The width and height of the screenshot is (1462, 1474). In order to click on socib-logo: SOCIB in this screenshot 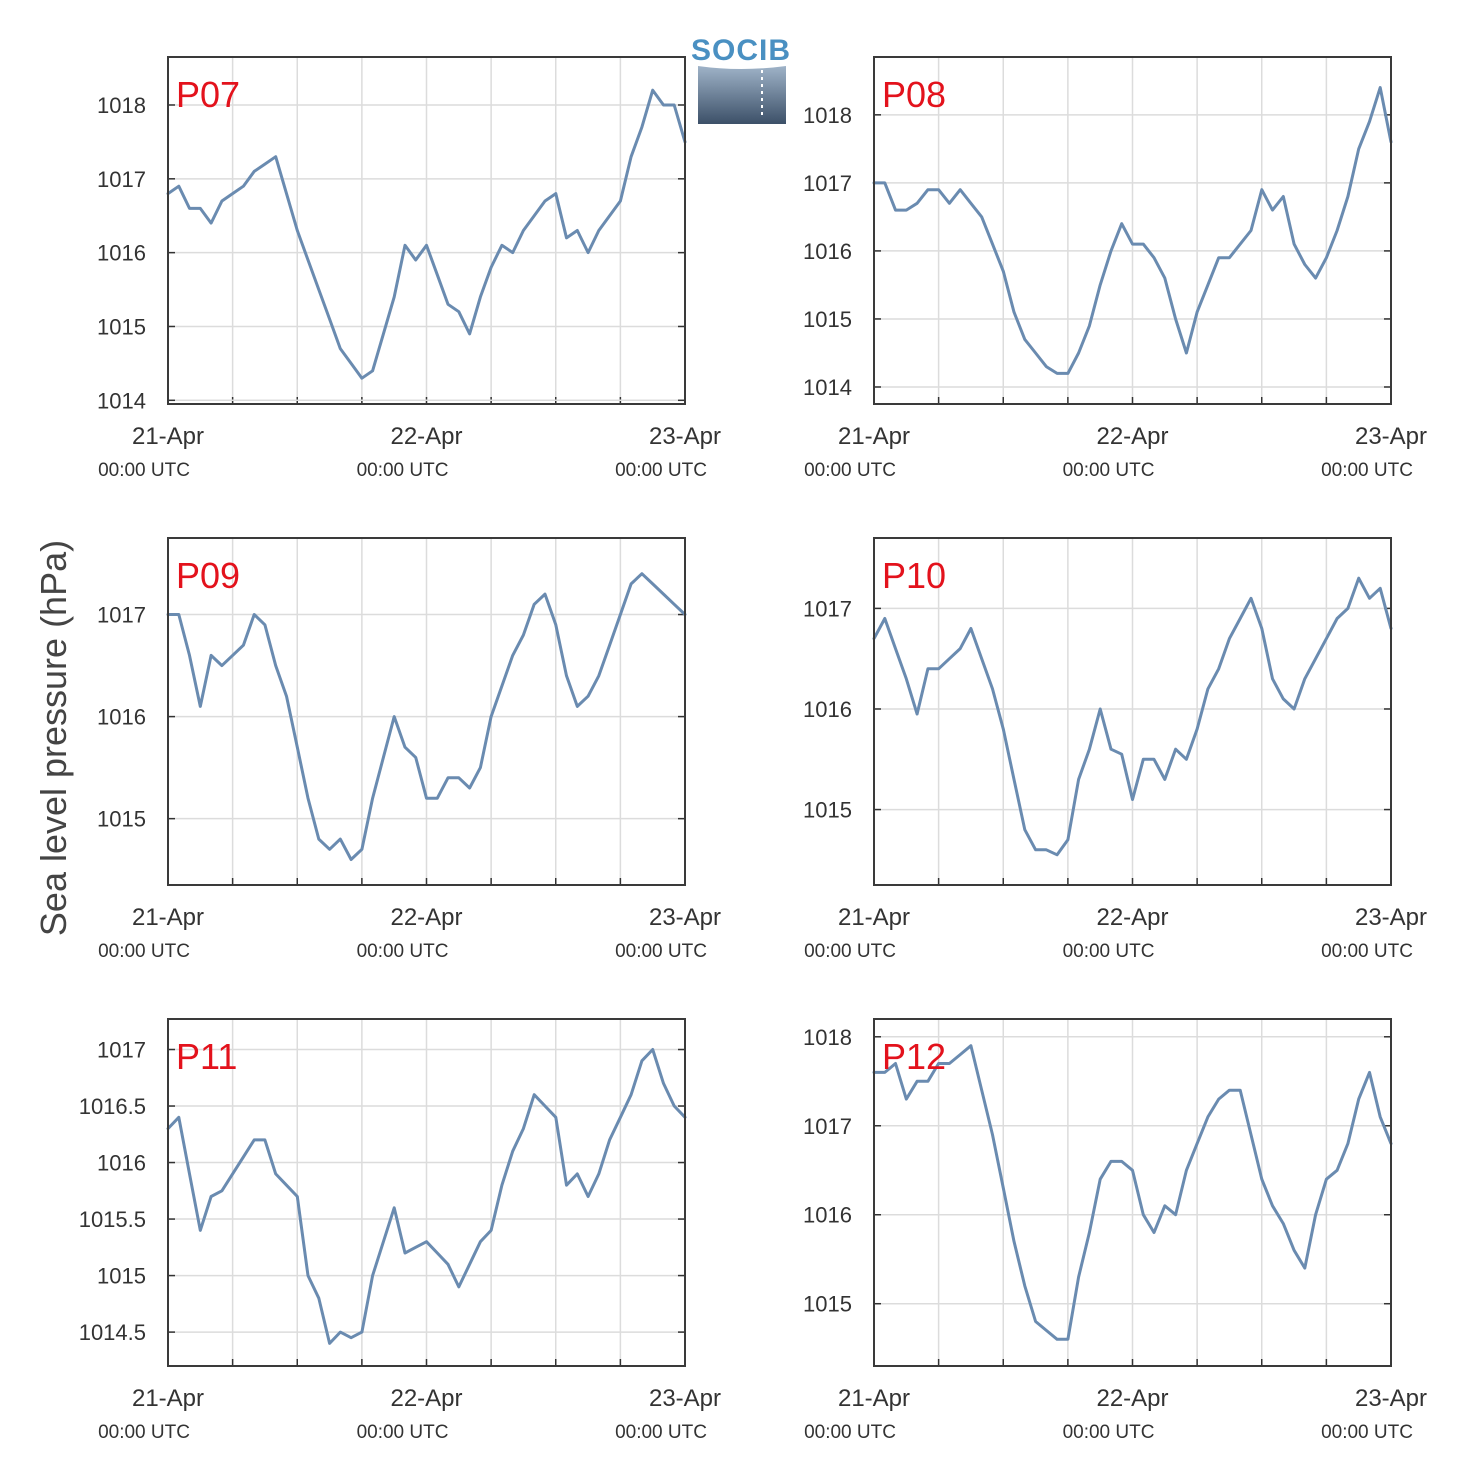, I will do `click(741, 79)`.